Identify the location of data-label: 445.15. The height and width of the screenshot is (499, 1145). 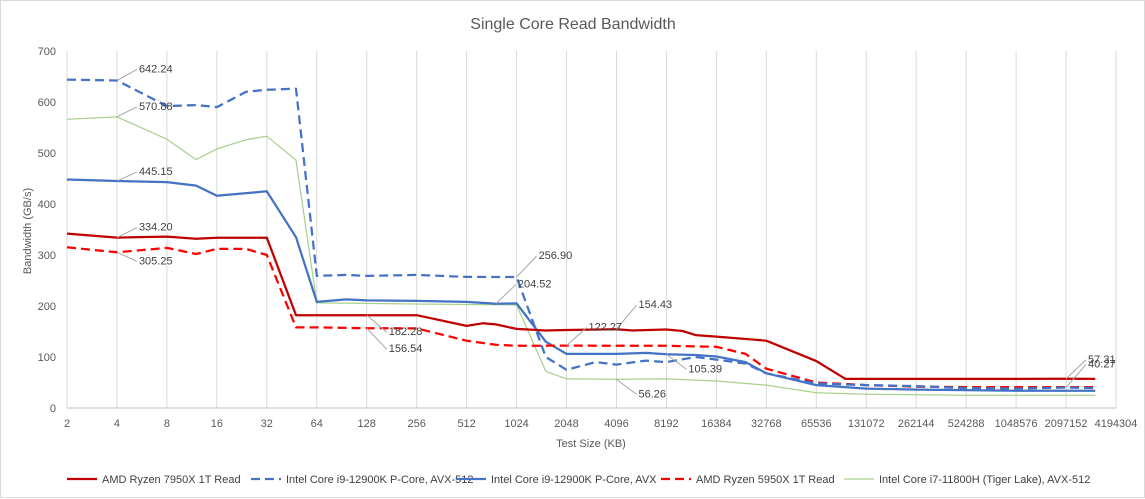
(156, 172).